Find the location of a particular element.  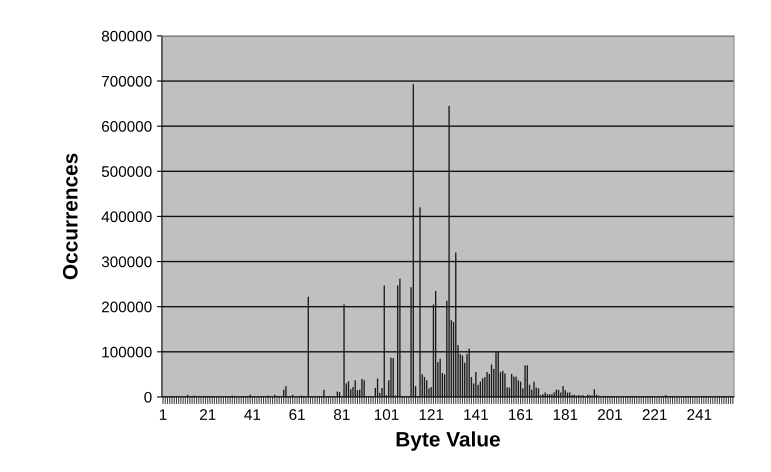

x-tick-label: 181 is located at coordinates (566, 414).